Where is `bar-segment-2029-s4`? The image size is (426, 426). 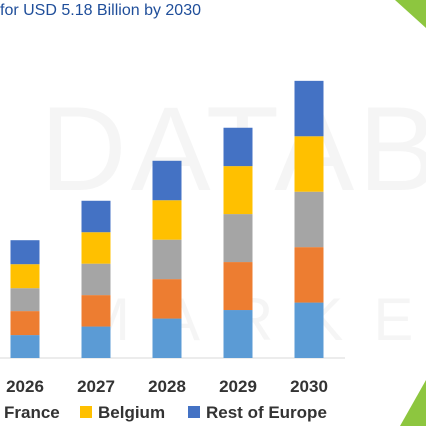
bar-segment-2029-s4 is located at coordinates (238, 147).